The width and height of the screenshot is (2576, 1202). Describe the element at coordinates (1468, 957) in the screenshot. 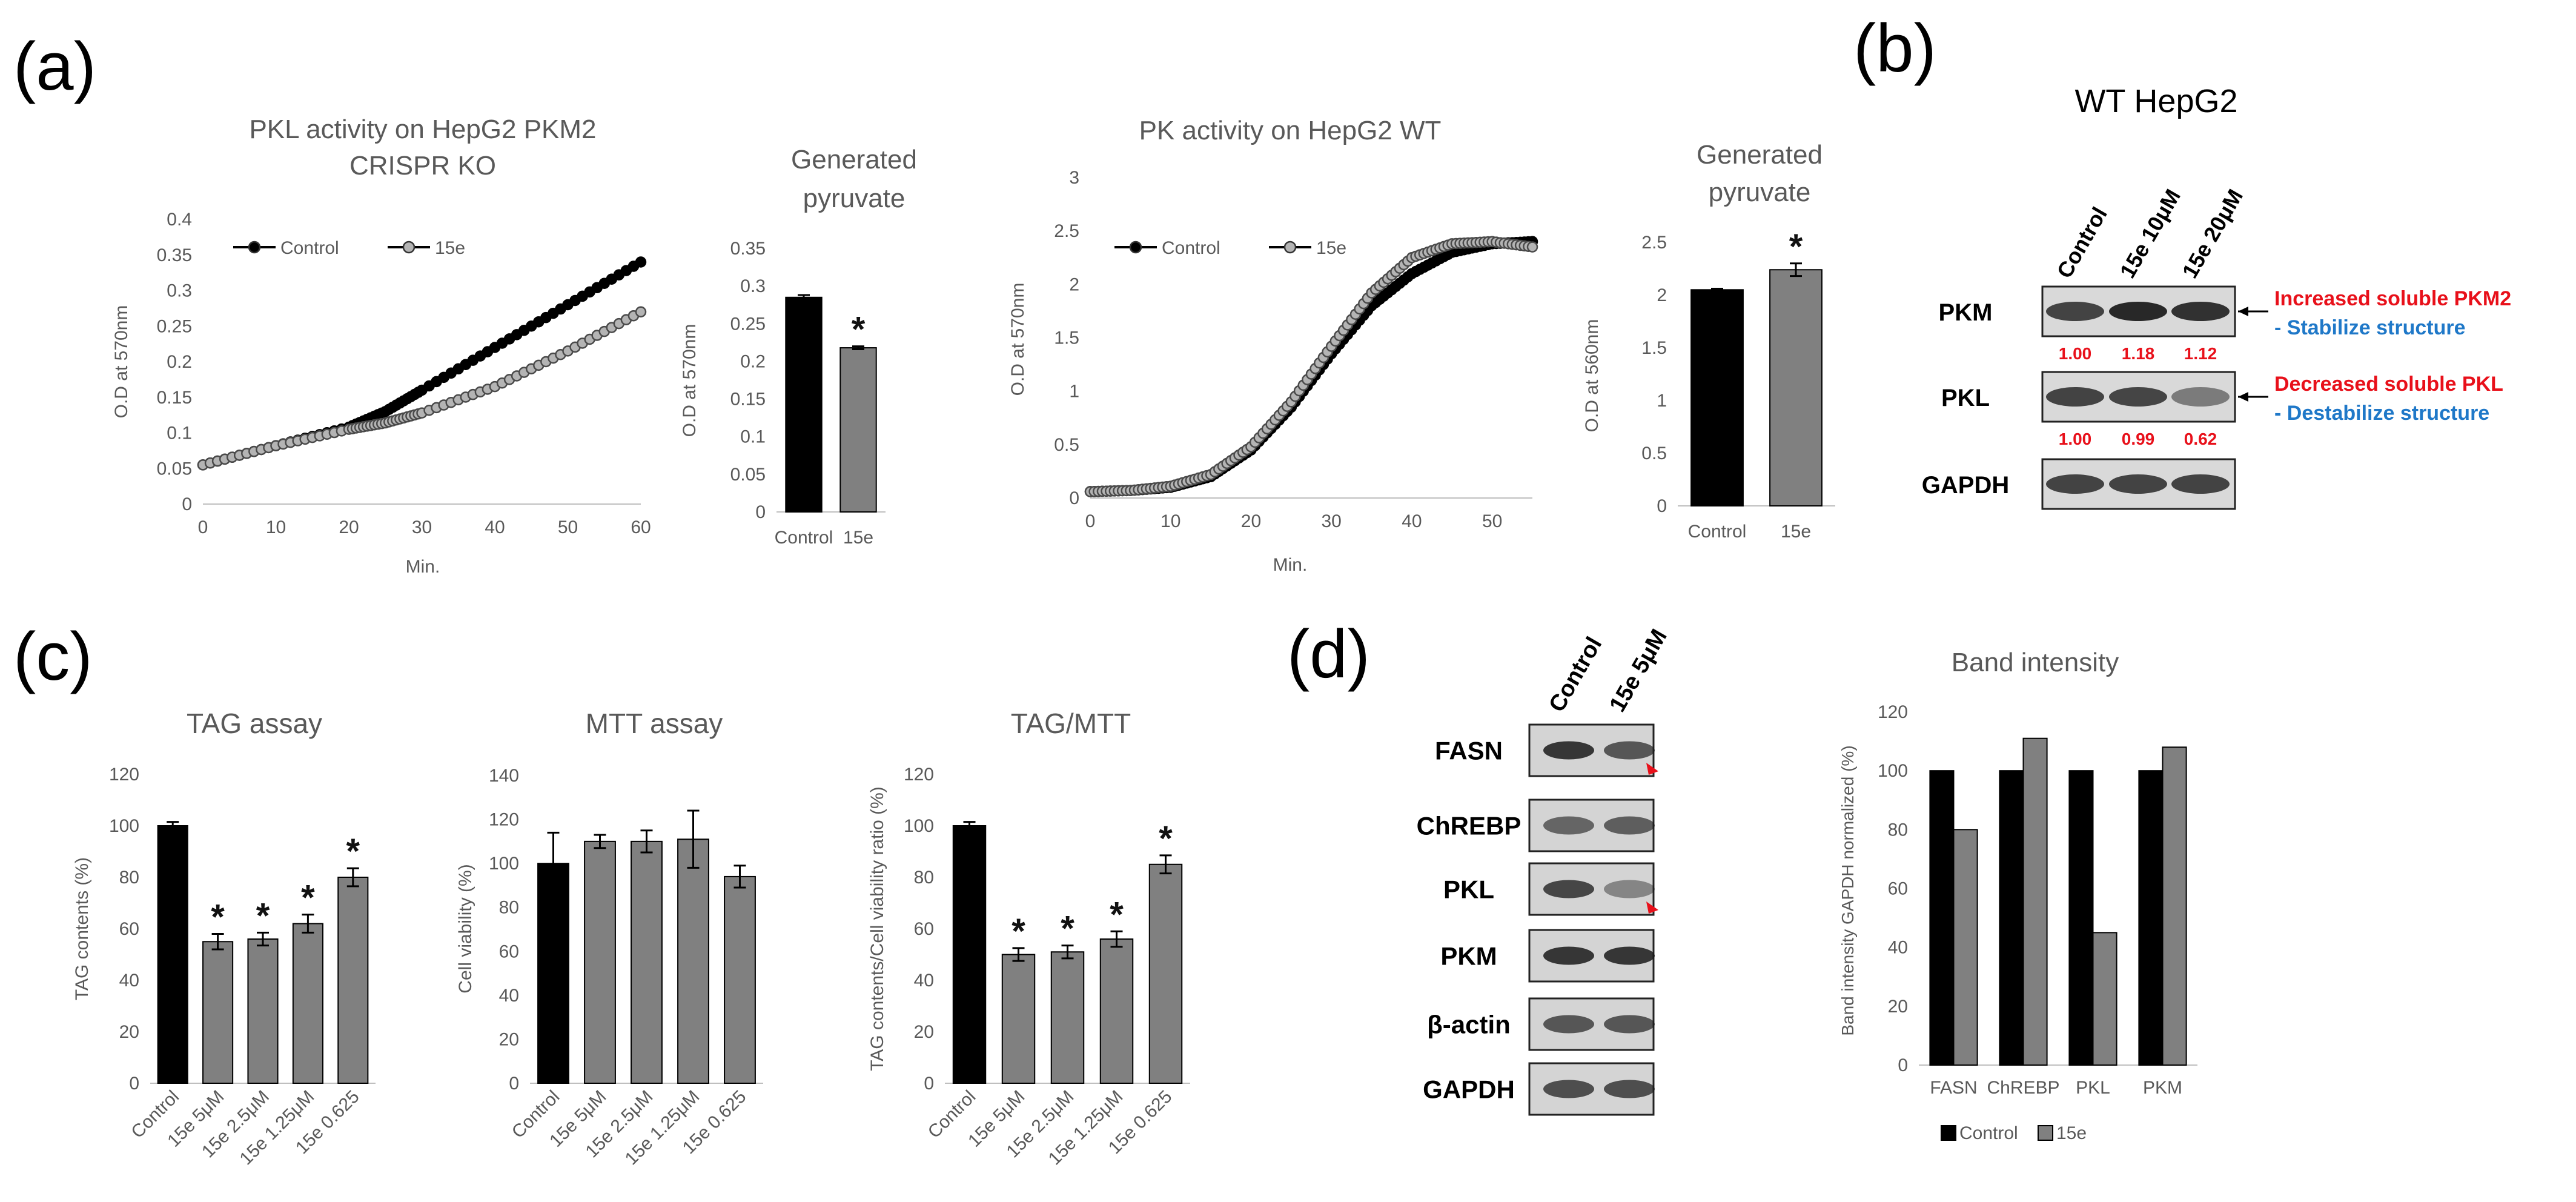

I see `blot-row-label: PKM` at that location.